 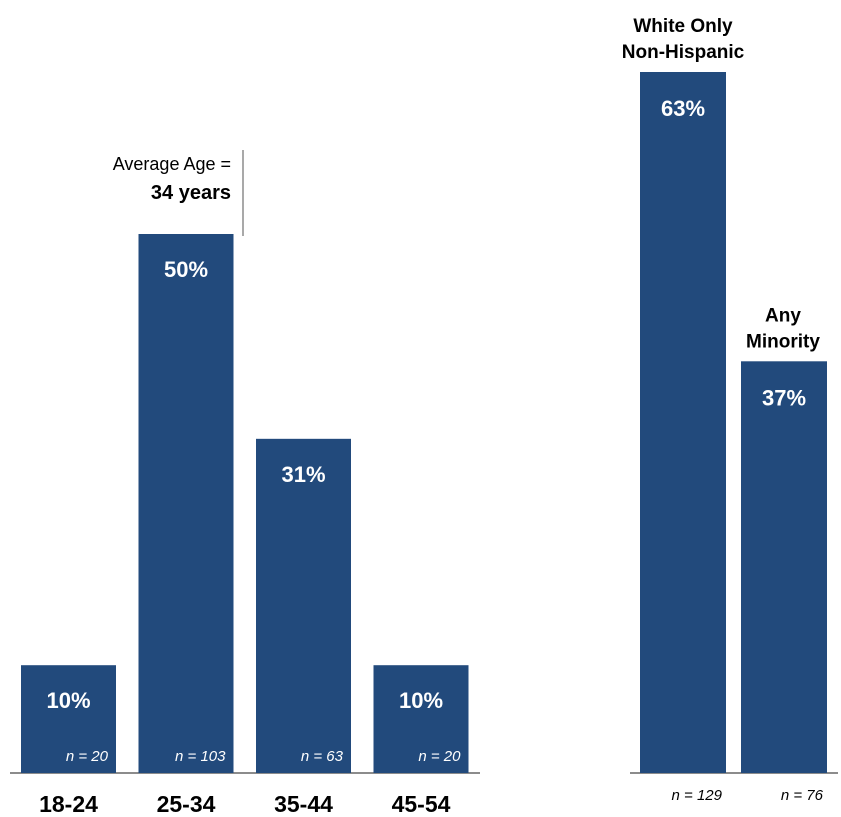 I want to click on ethnicity-value-label: 63%, so click(x=683, y=108).